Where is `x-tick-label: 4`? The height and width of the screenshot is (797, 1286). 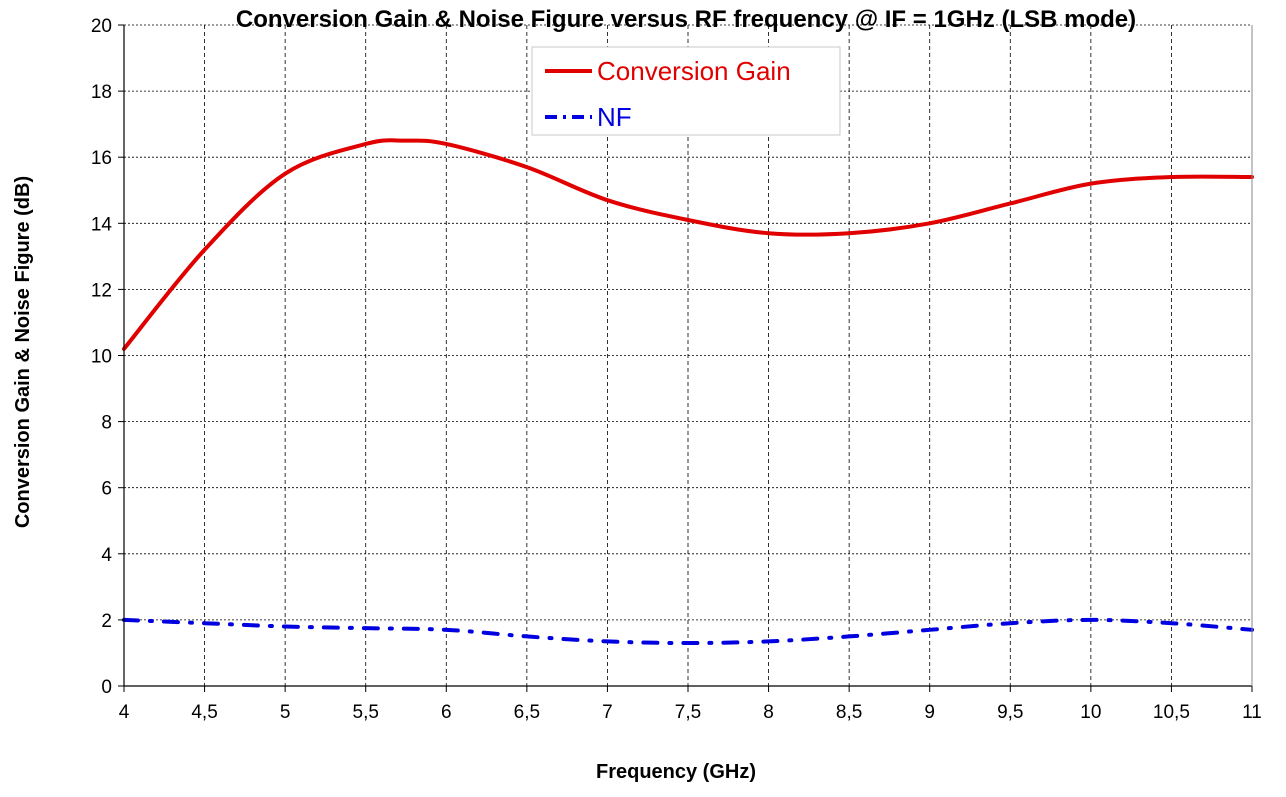 x-tick-label: 4 is located at coordinates (124, 712).